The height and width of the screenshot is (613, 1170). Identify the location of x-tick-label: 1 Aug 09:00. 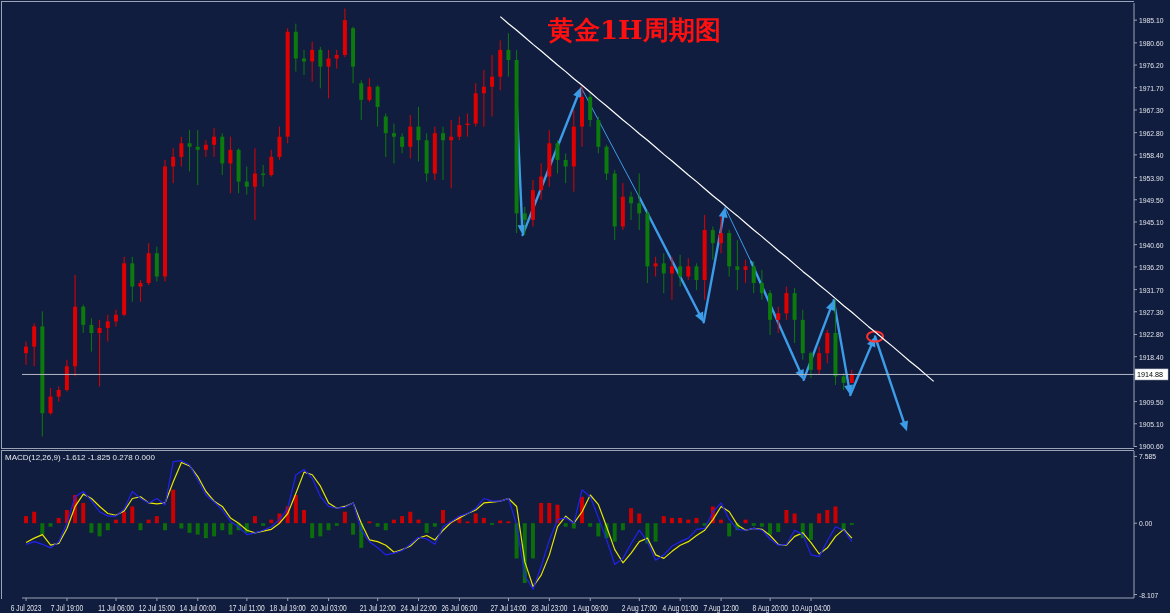
(590, 608).